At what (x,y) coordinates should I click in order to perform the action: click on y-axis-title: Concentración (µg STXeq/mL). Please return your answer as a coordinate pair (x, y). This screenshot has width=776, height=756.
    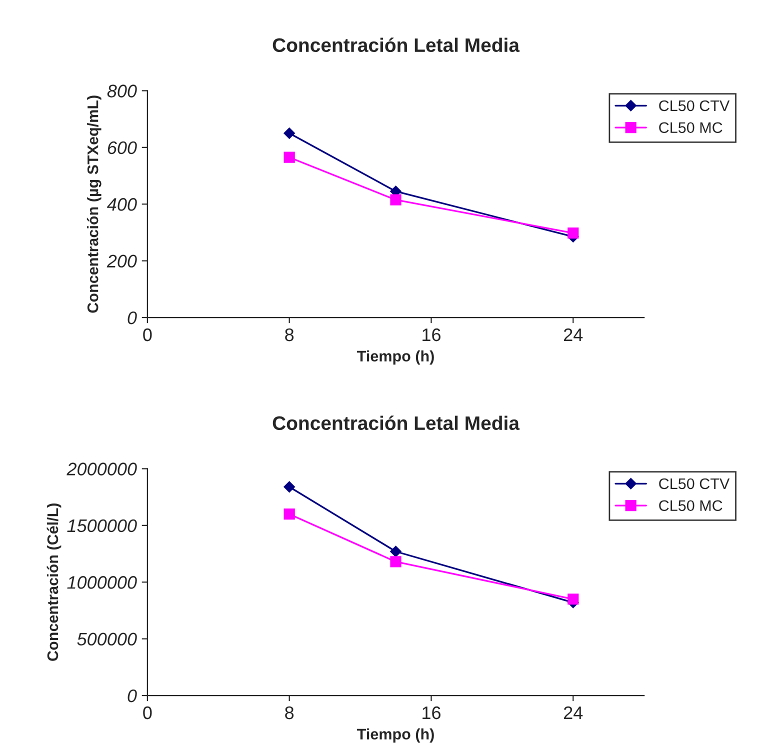
    Looking at the image, I should click on (94, 204).